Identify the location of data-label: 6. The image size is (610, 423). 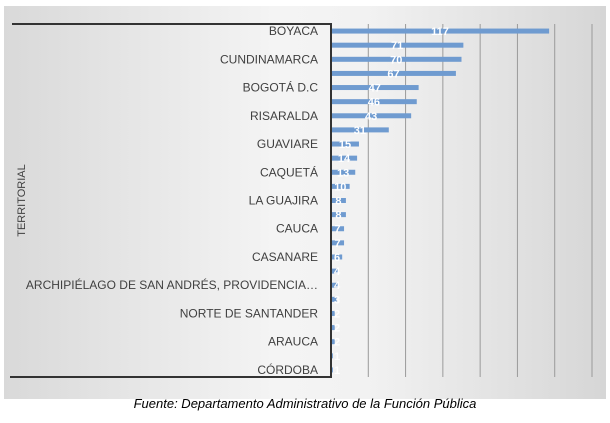
(337, 258).